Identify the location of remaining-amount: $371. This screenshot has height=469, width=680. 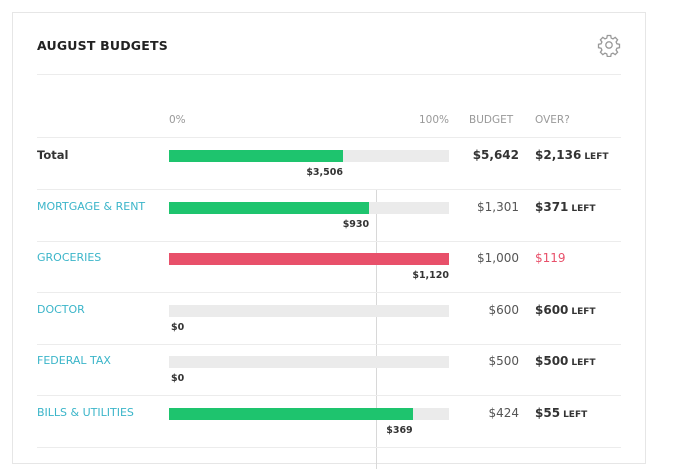
(552, 206).